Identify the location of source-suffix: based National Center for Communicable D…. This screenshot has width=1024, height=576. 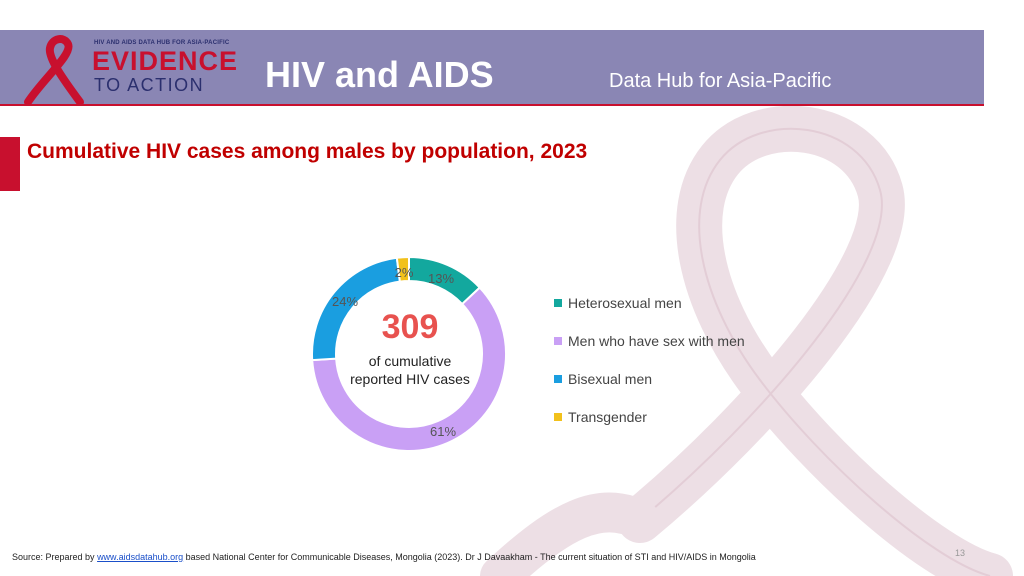
(470, 557).